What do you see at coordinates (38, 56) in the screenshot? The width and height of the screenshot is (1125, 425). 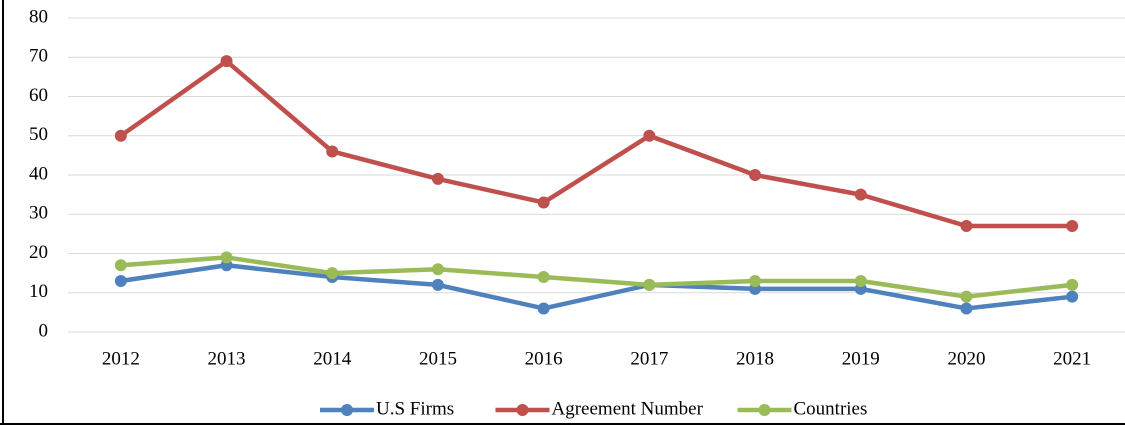 I see `y-tick-label: 70` at bounding box center [38, 56].